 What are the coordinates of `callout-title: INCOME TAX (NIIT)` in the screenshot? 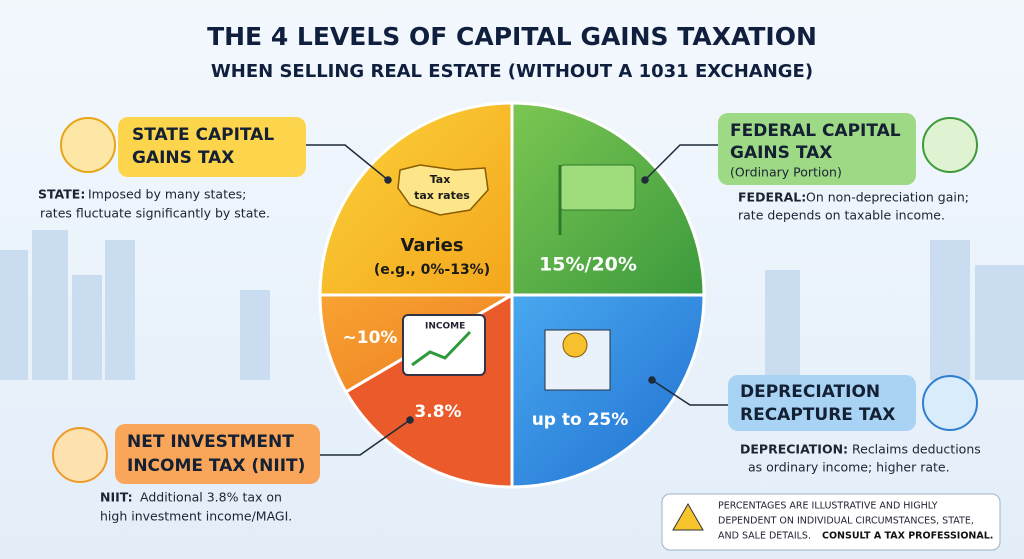 It's located at (216, 466).